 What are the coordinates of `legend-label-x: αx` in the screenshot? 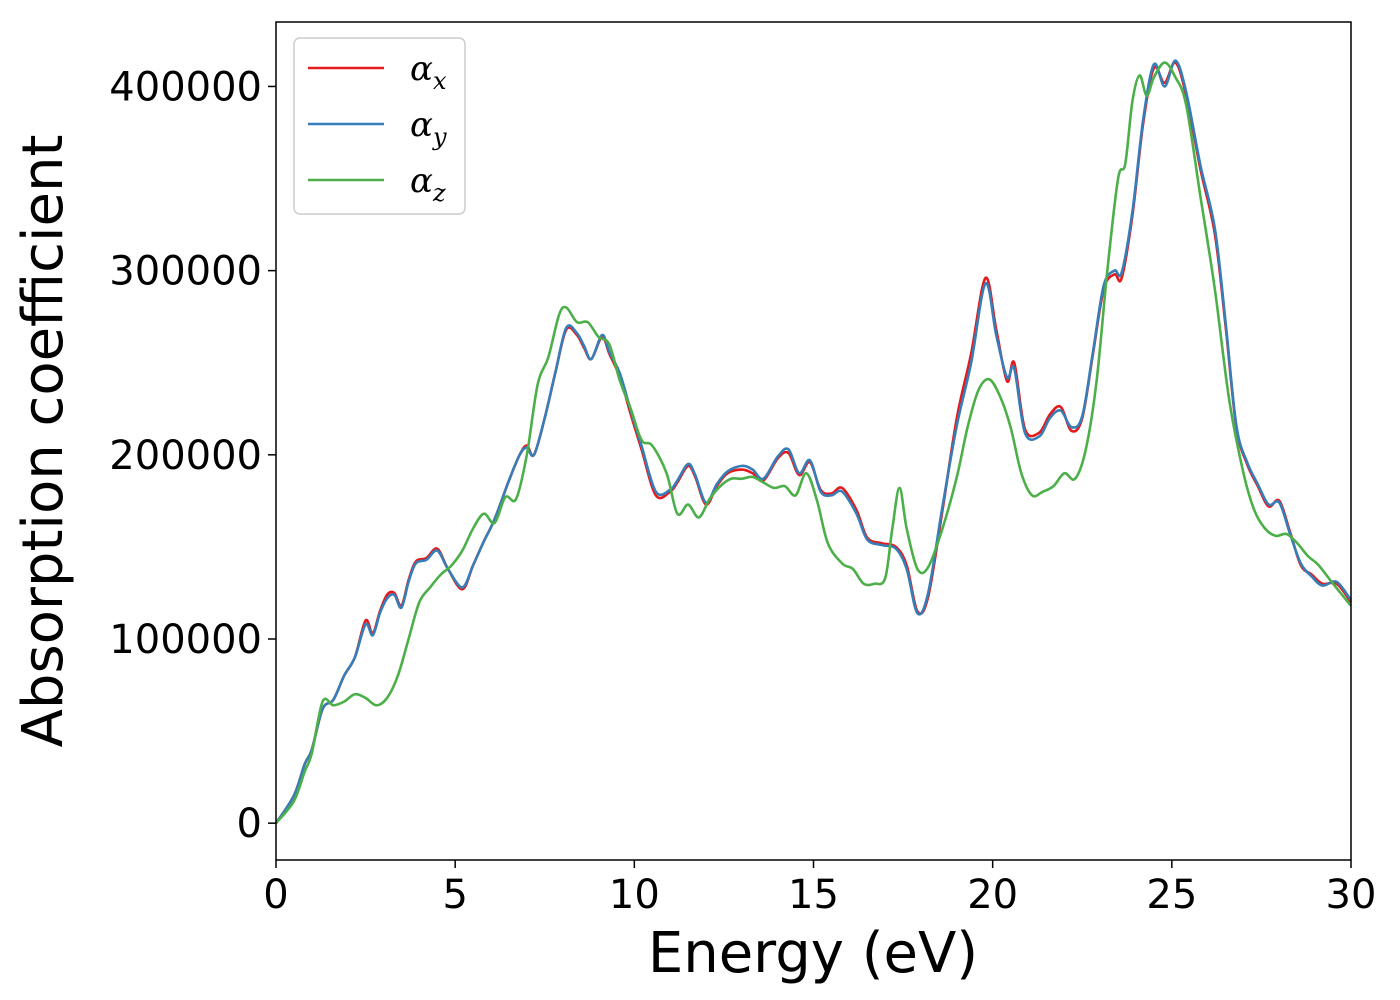 It's located at (428, 72).